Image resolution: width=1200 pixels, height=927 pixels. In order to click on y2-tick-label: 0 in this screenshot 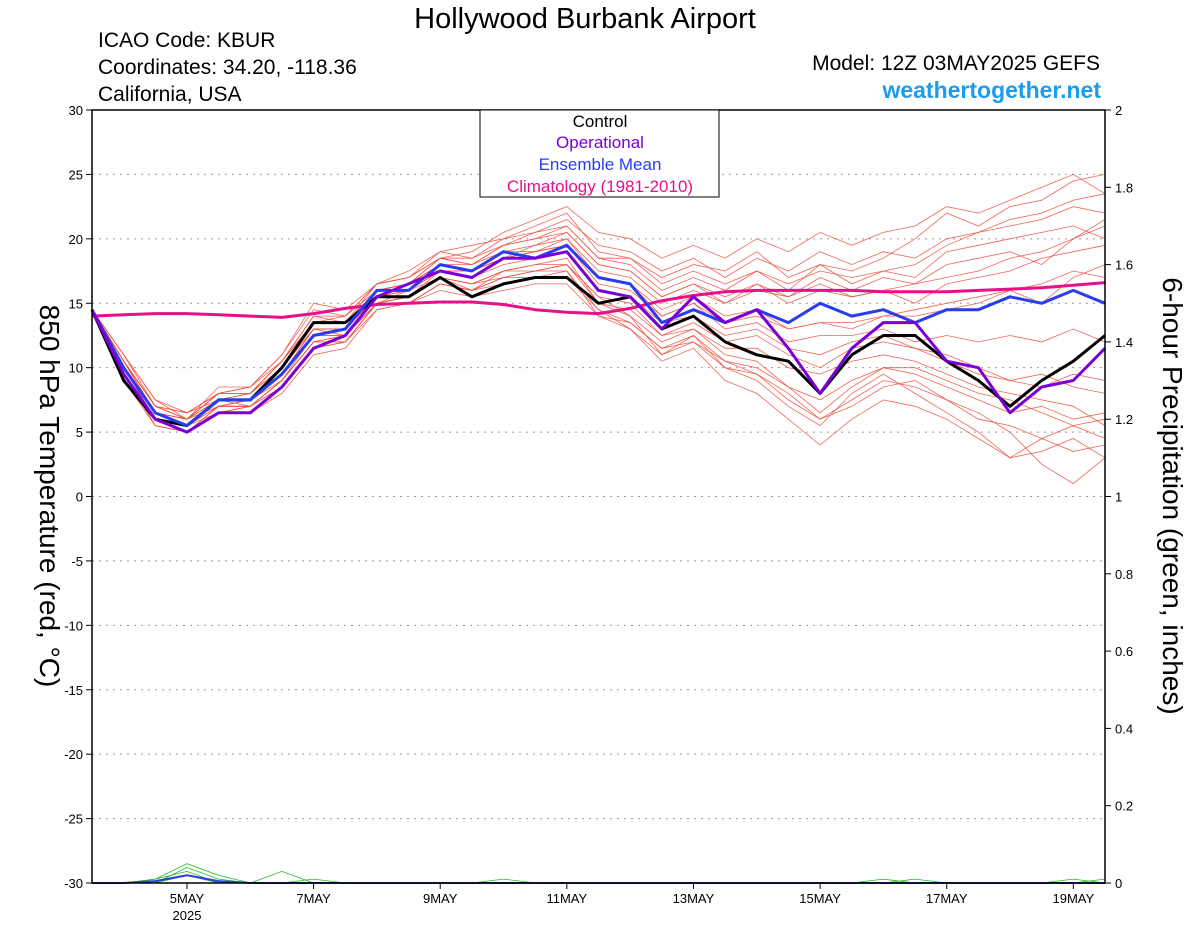, I will do `click(1118, 883)`.